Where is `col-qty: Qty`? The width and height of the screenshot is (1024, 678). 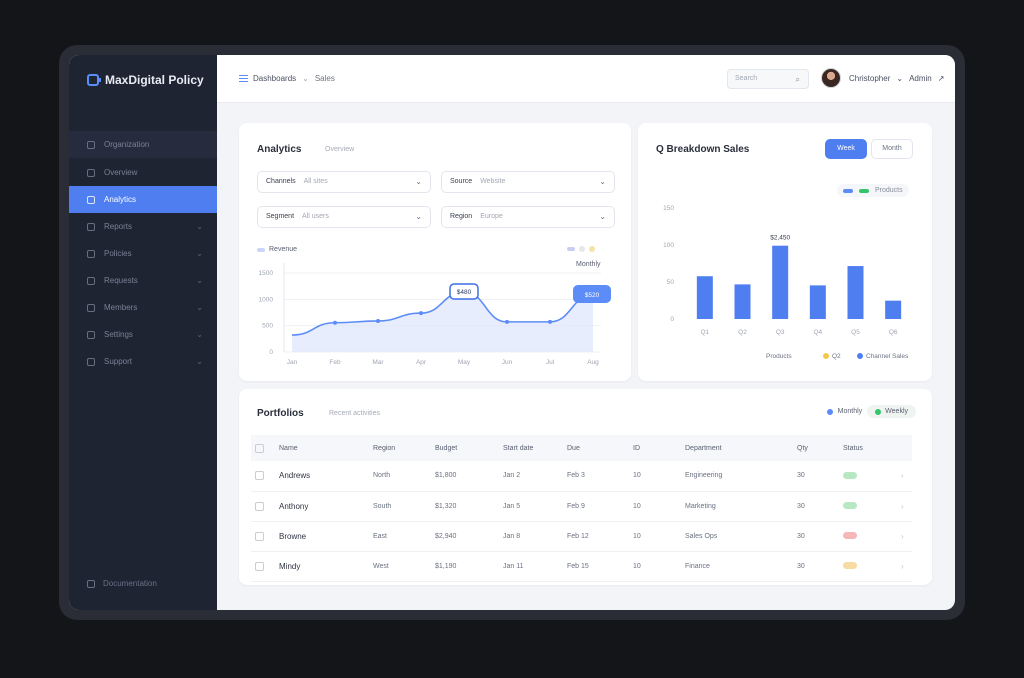 col-qty: Qty is located at coordinates (802, 448).